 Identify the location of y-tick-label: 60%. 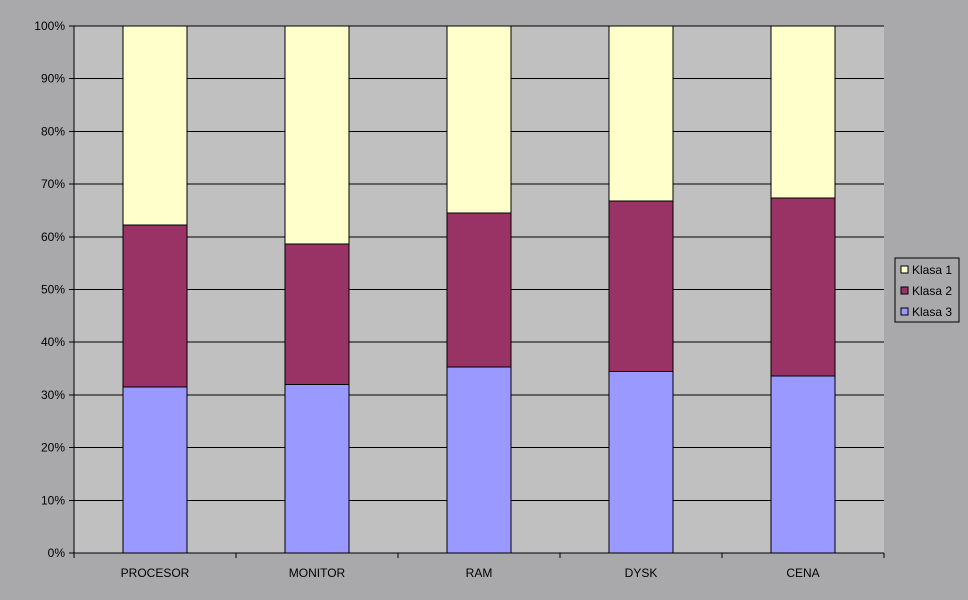
(53, 237).